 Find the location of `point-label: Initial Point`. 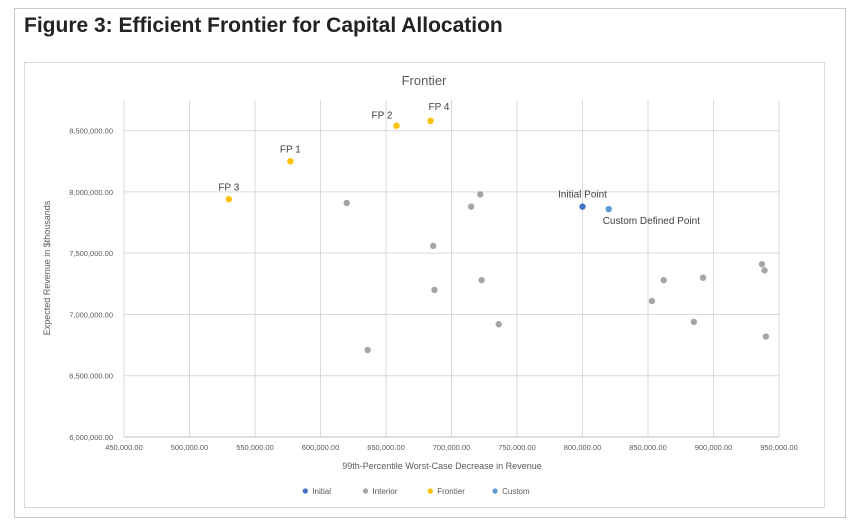

point-label: Initial Point is located at coordinates (582, 195).